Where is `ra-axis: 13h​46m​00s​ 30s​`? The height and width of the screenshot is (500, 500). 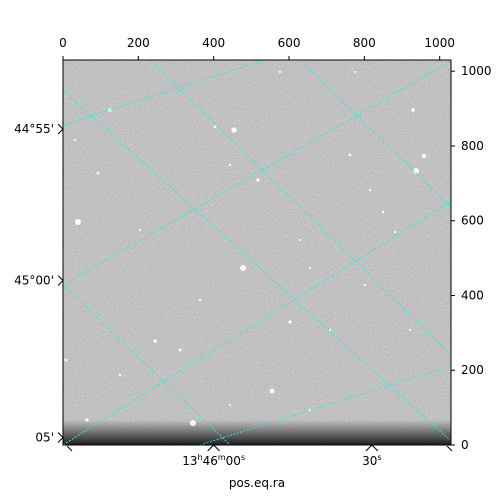 ra-axis: 13h​46m​00s​ 30s​ is located at coordinates (259, 456).